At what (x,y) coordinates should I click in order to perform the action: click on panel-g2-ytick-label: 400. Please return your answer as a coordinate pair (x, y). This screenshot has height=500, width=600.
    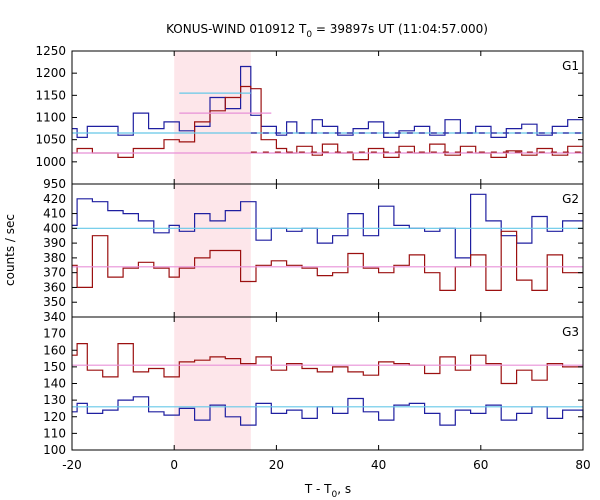
    Looking at the image, I should click on (54, 228).